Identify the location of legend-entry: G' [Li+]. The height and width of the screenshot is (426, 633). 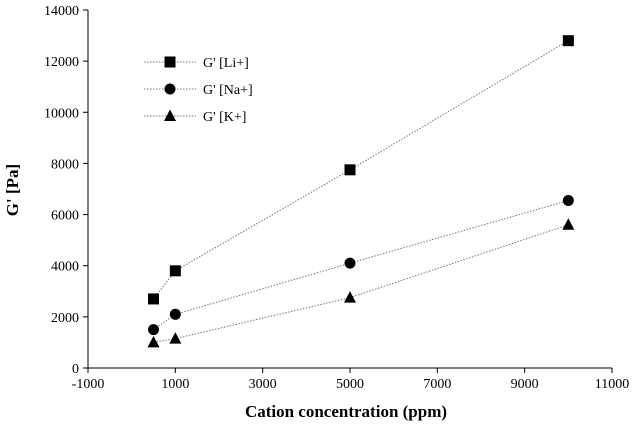
(196, 63).